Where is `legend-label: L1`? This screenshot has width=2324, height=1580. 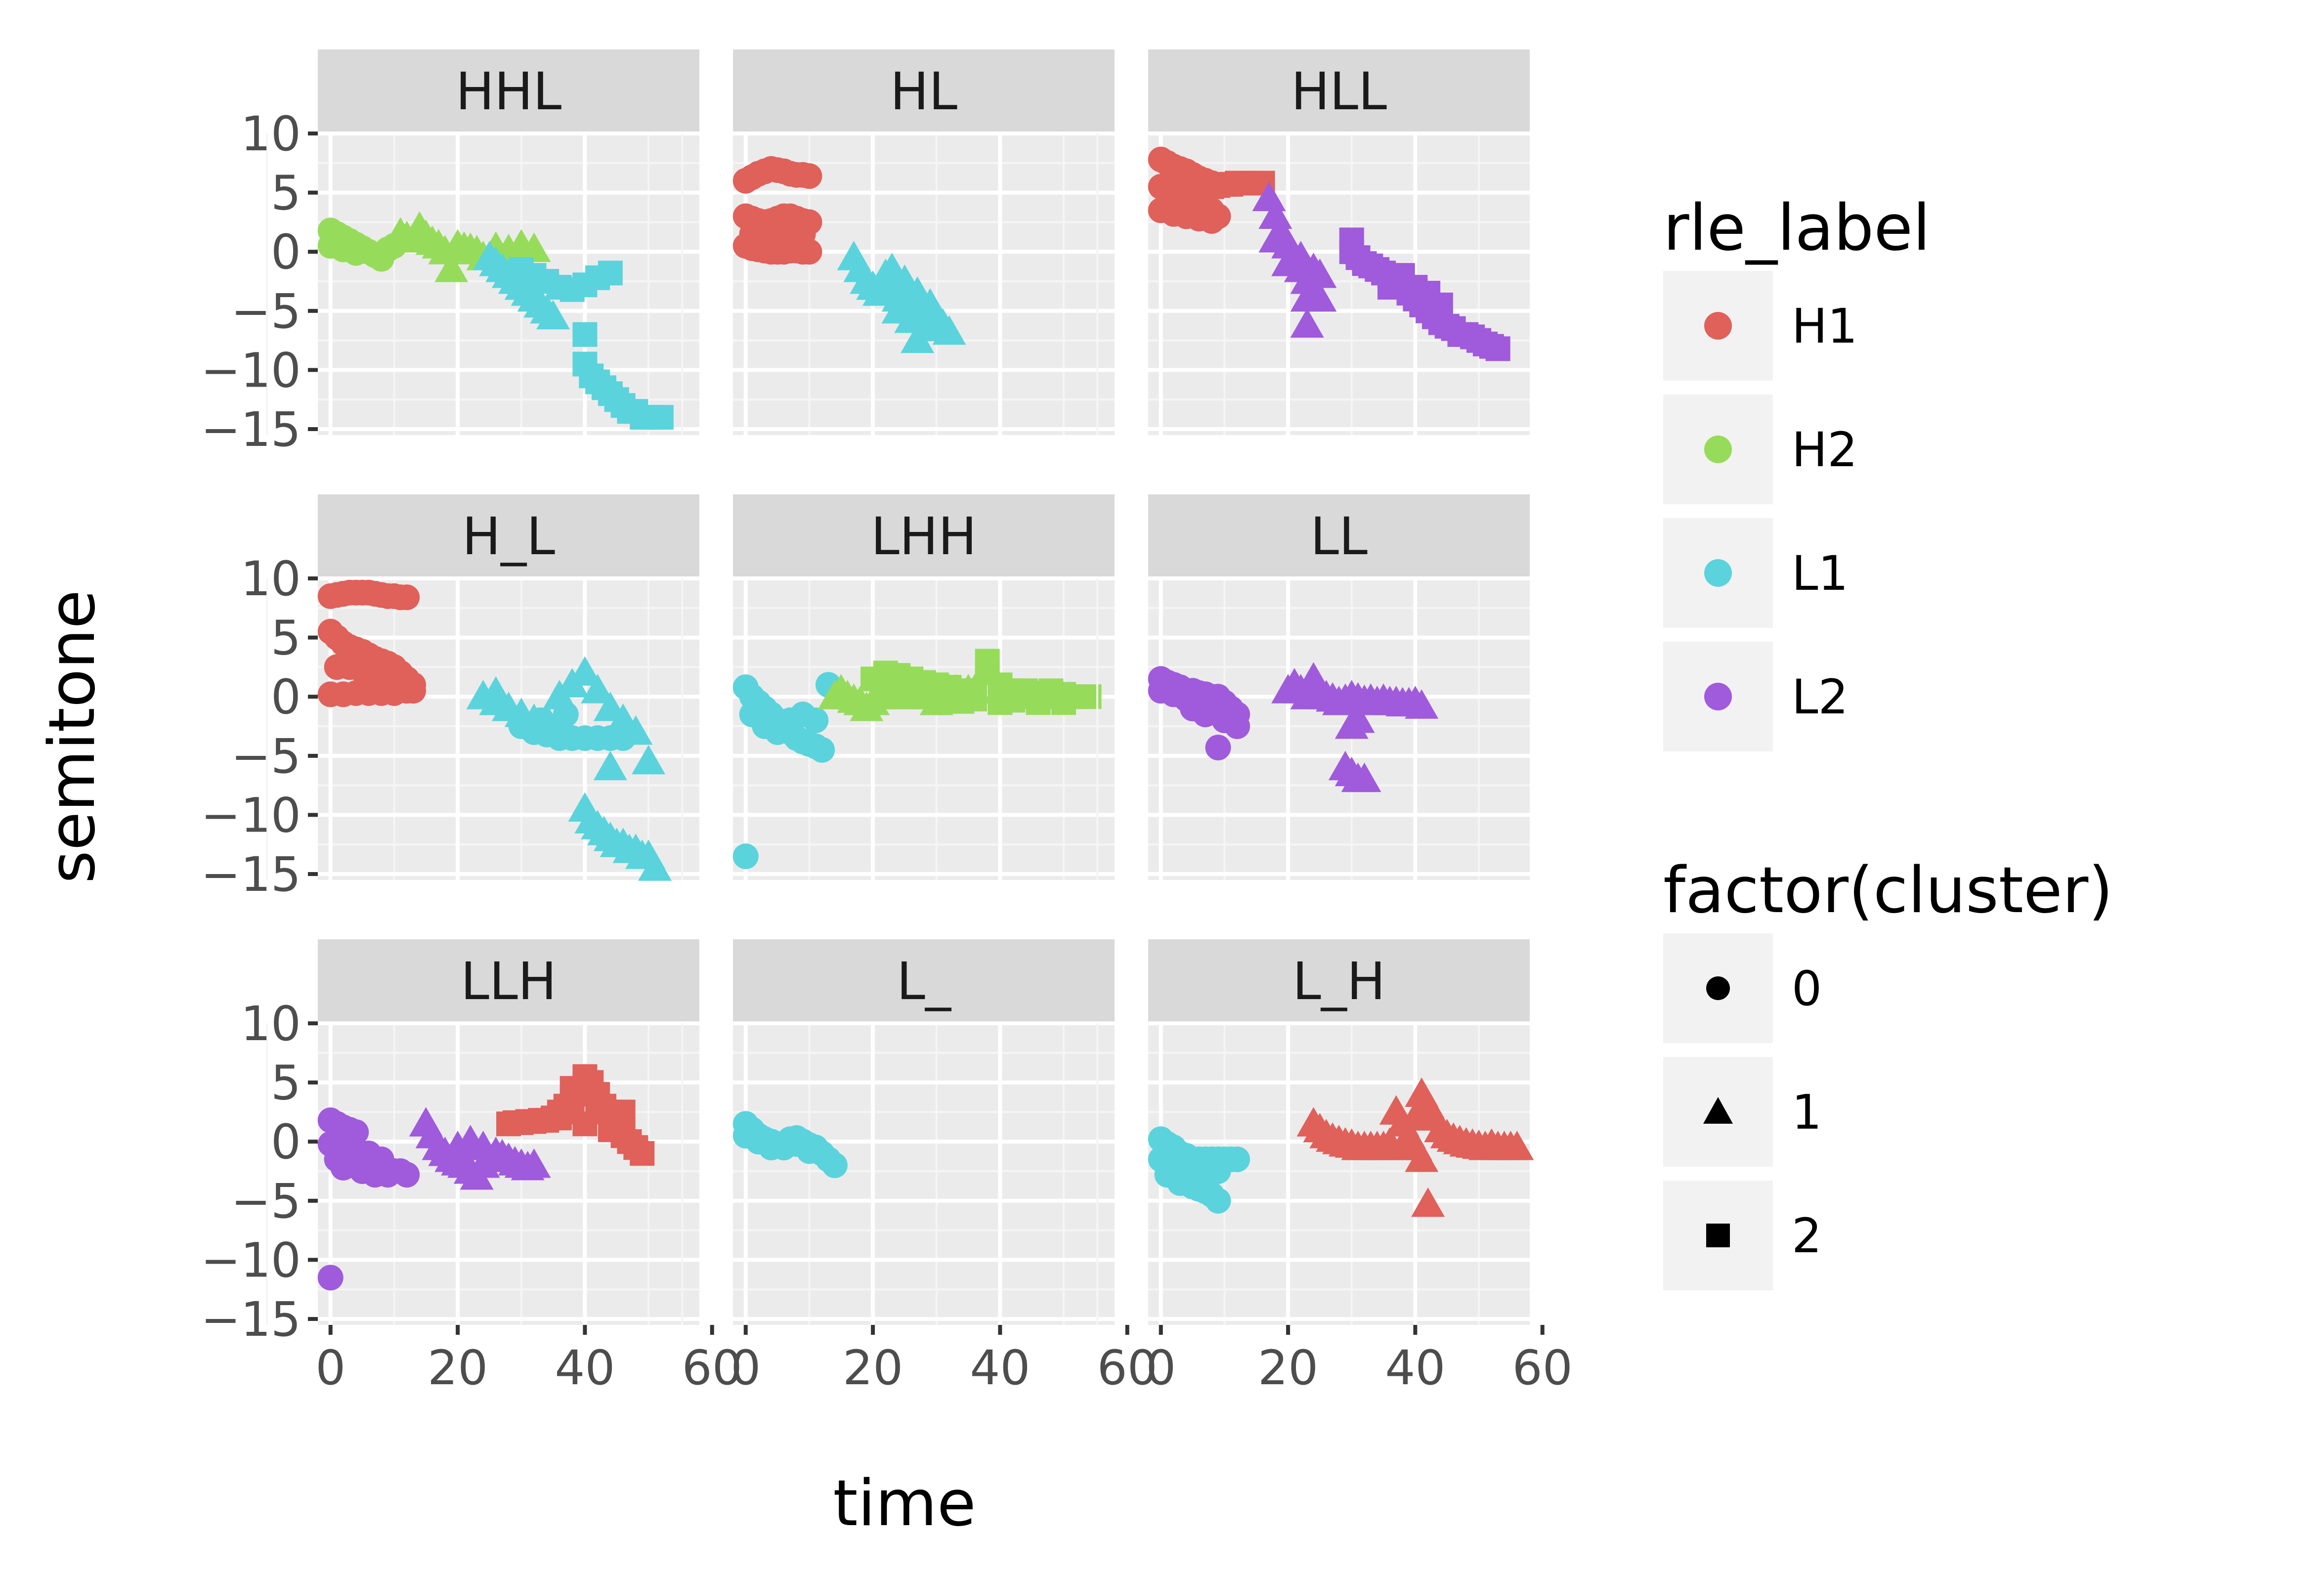
legend-label: L1 is located at coordinates (1820, 573).